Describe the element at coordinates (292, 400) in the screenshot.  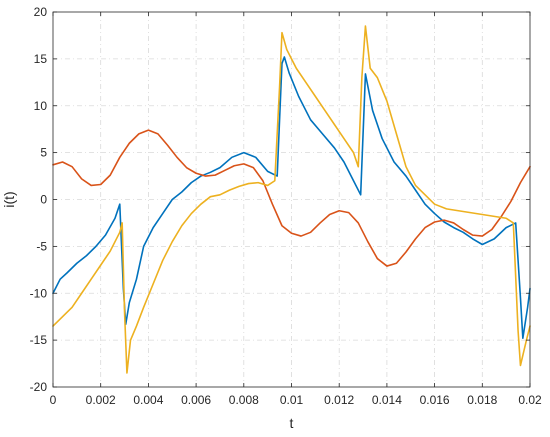
I see `x-tick-label: 0.01` at that location.